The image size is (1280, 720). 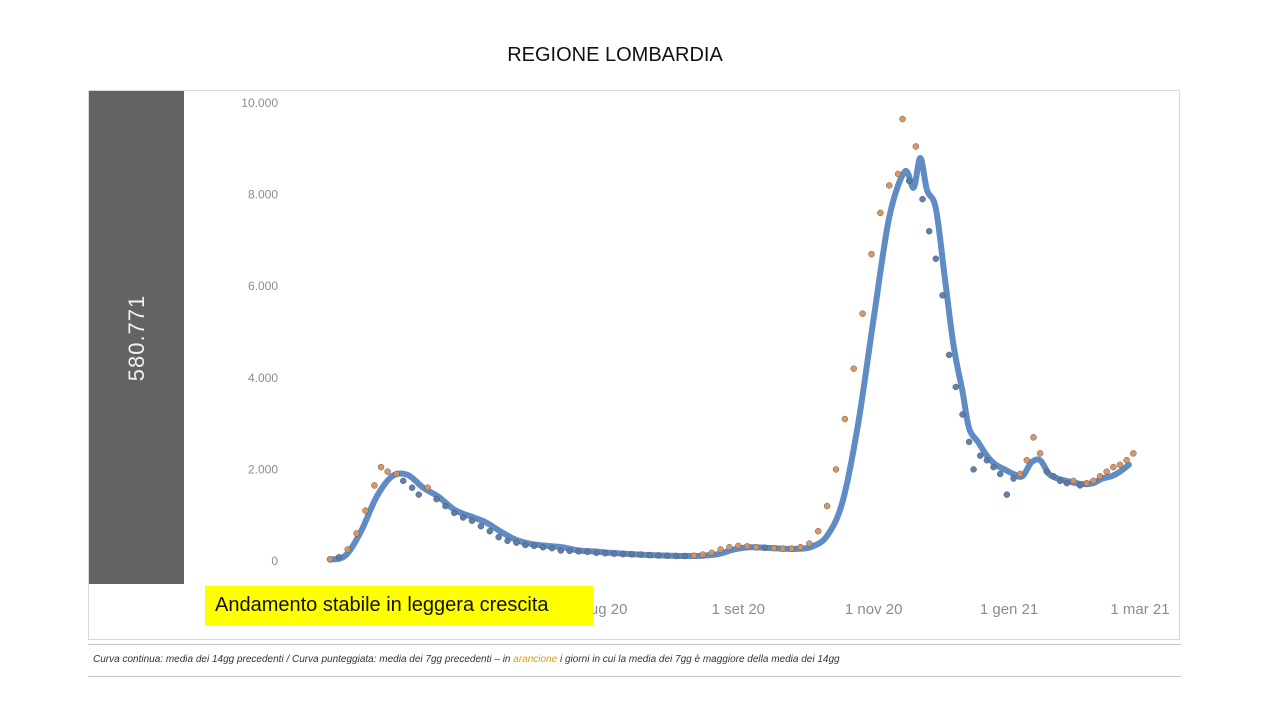 What do you see at coordinates (263, 378) in the screenshot?
I see `y-tick-label: 4.000` at bounding box center [263, 378].